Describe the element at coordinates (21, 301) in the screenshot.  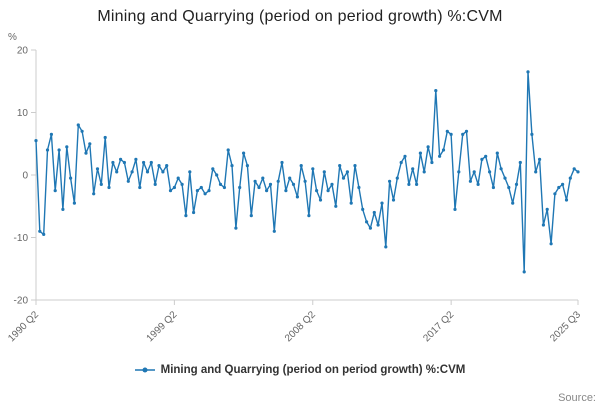
I see `y-tick-label: -20` at that location.